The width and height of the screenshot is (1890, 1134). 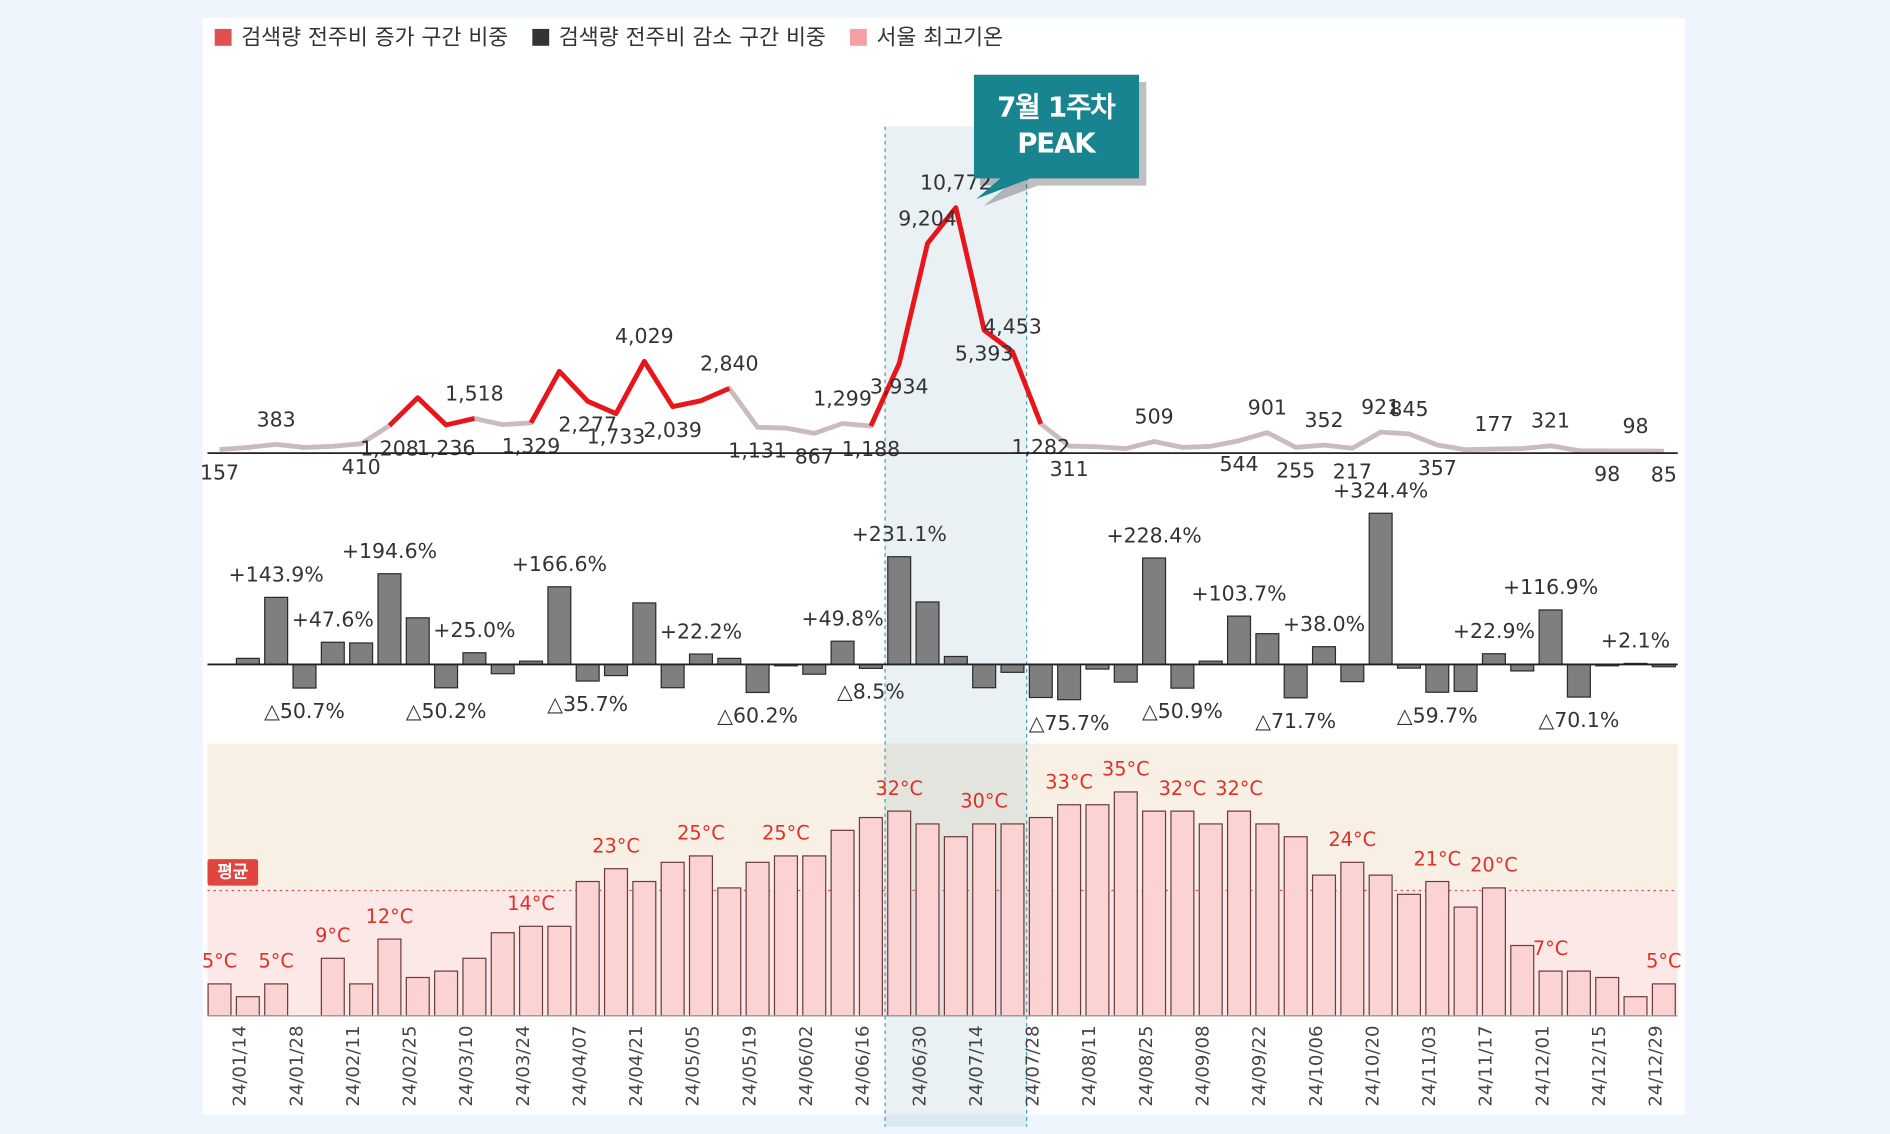 What do you see at coordinates (1579, 720) in the screenshot?
I see `data-label: △70.1%` at bounding box center [1579, 720].